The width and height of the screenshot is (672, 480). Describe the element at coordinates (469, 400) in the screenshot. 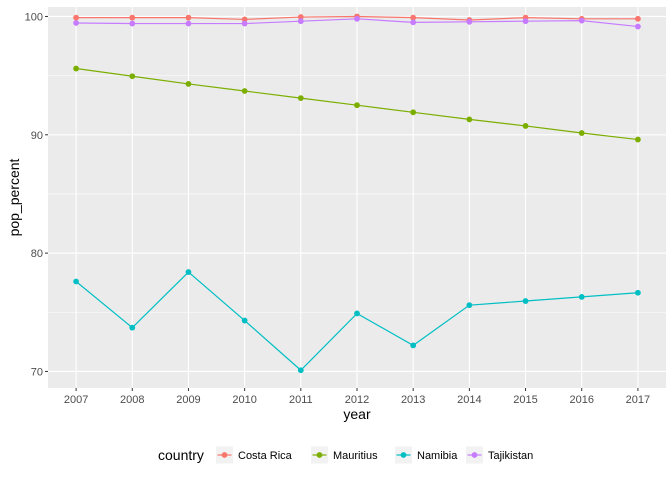

I see `x-tick-label: 2014` at that location.